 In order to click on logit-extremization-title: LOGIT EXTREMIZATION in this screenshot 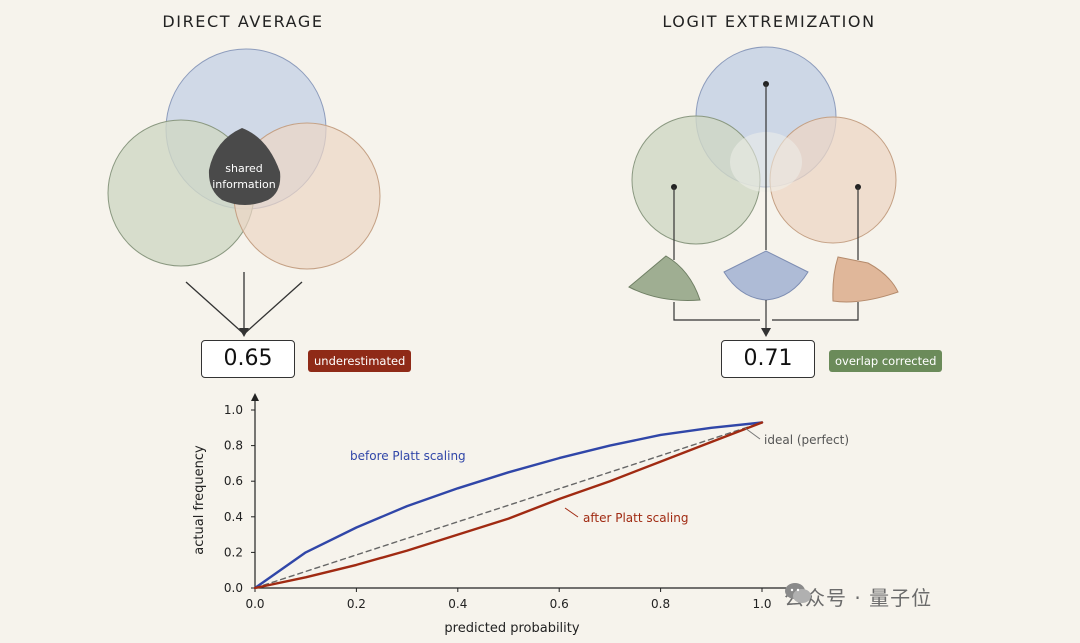, I will do `click(769, 21)`.